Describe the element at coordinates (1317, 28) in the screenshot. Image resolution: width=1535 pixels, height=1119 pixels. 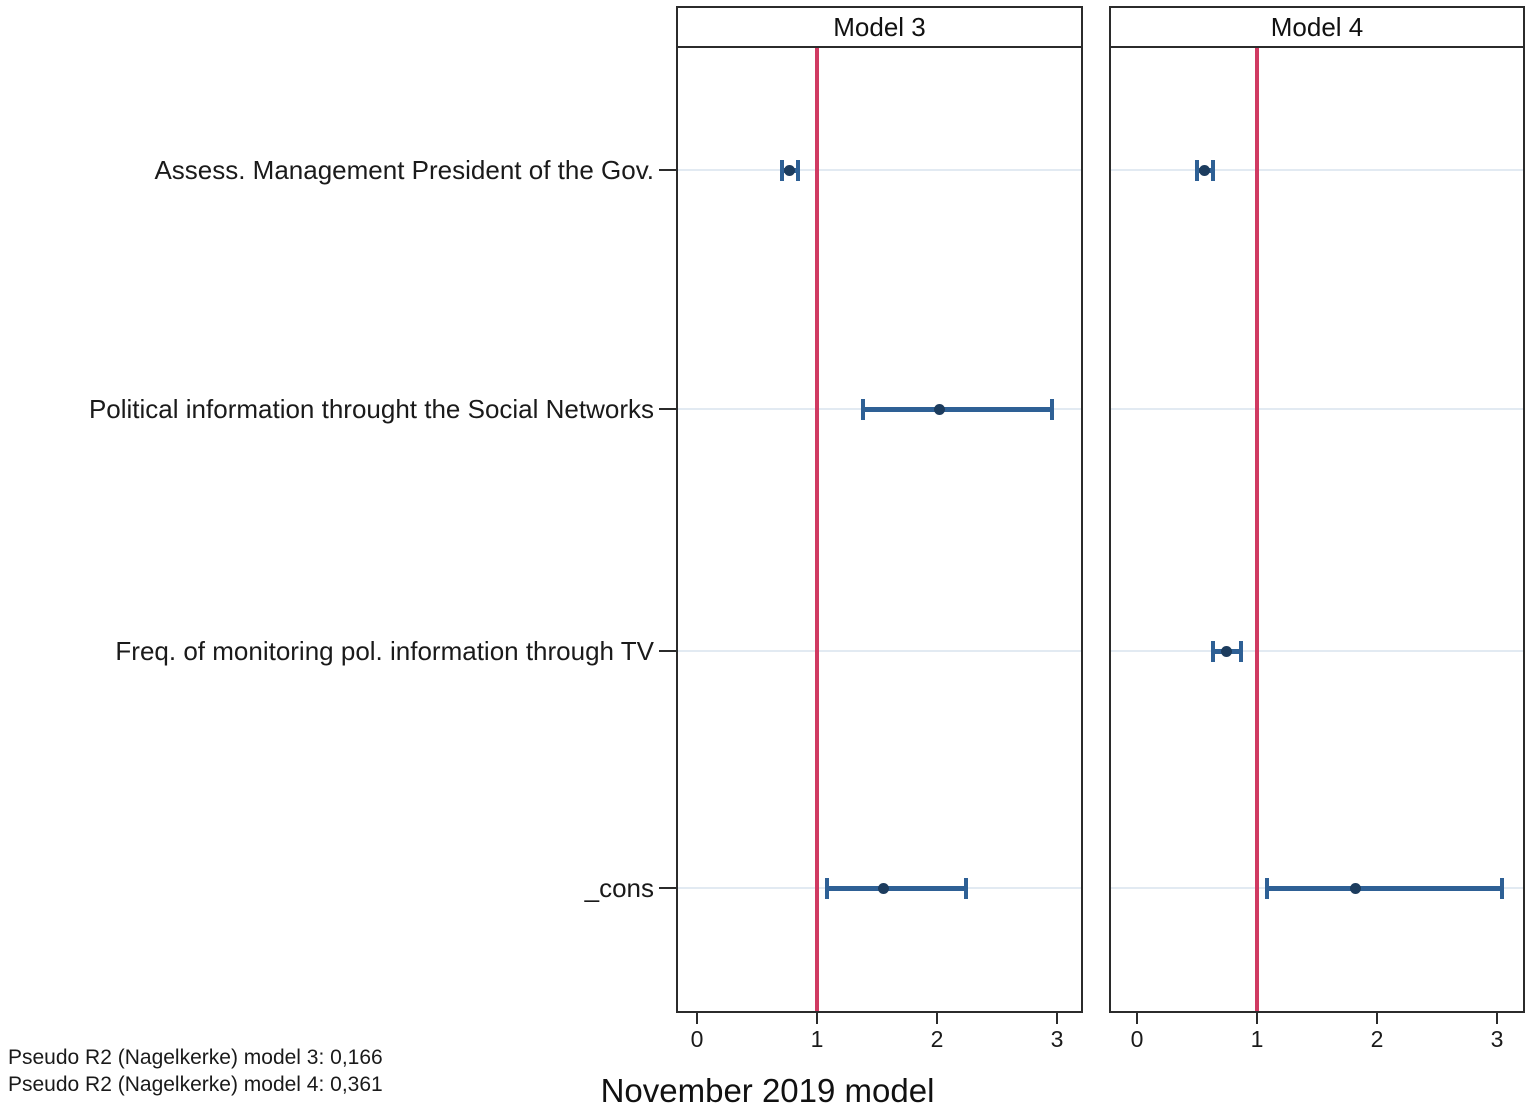
I see `panel-title: Model 4` at that location.